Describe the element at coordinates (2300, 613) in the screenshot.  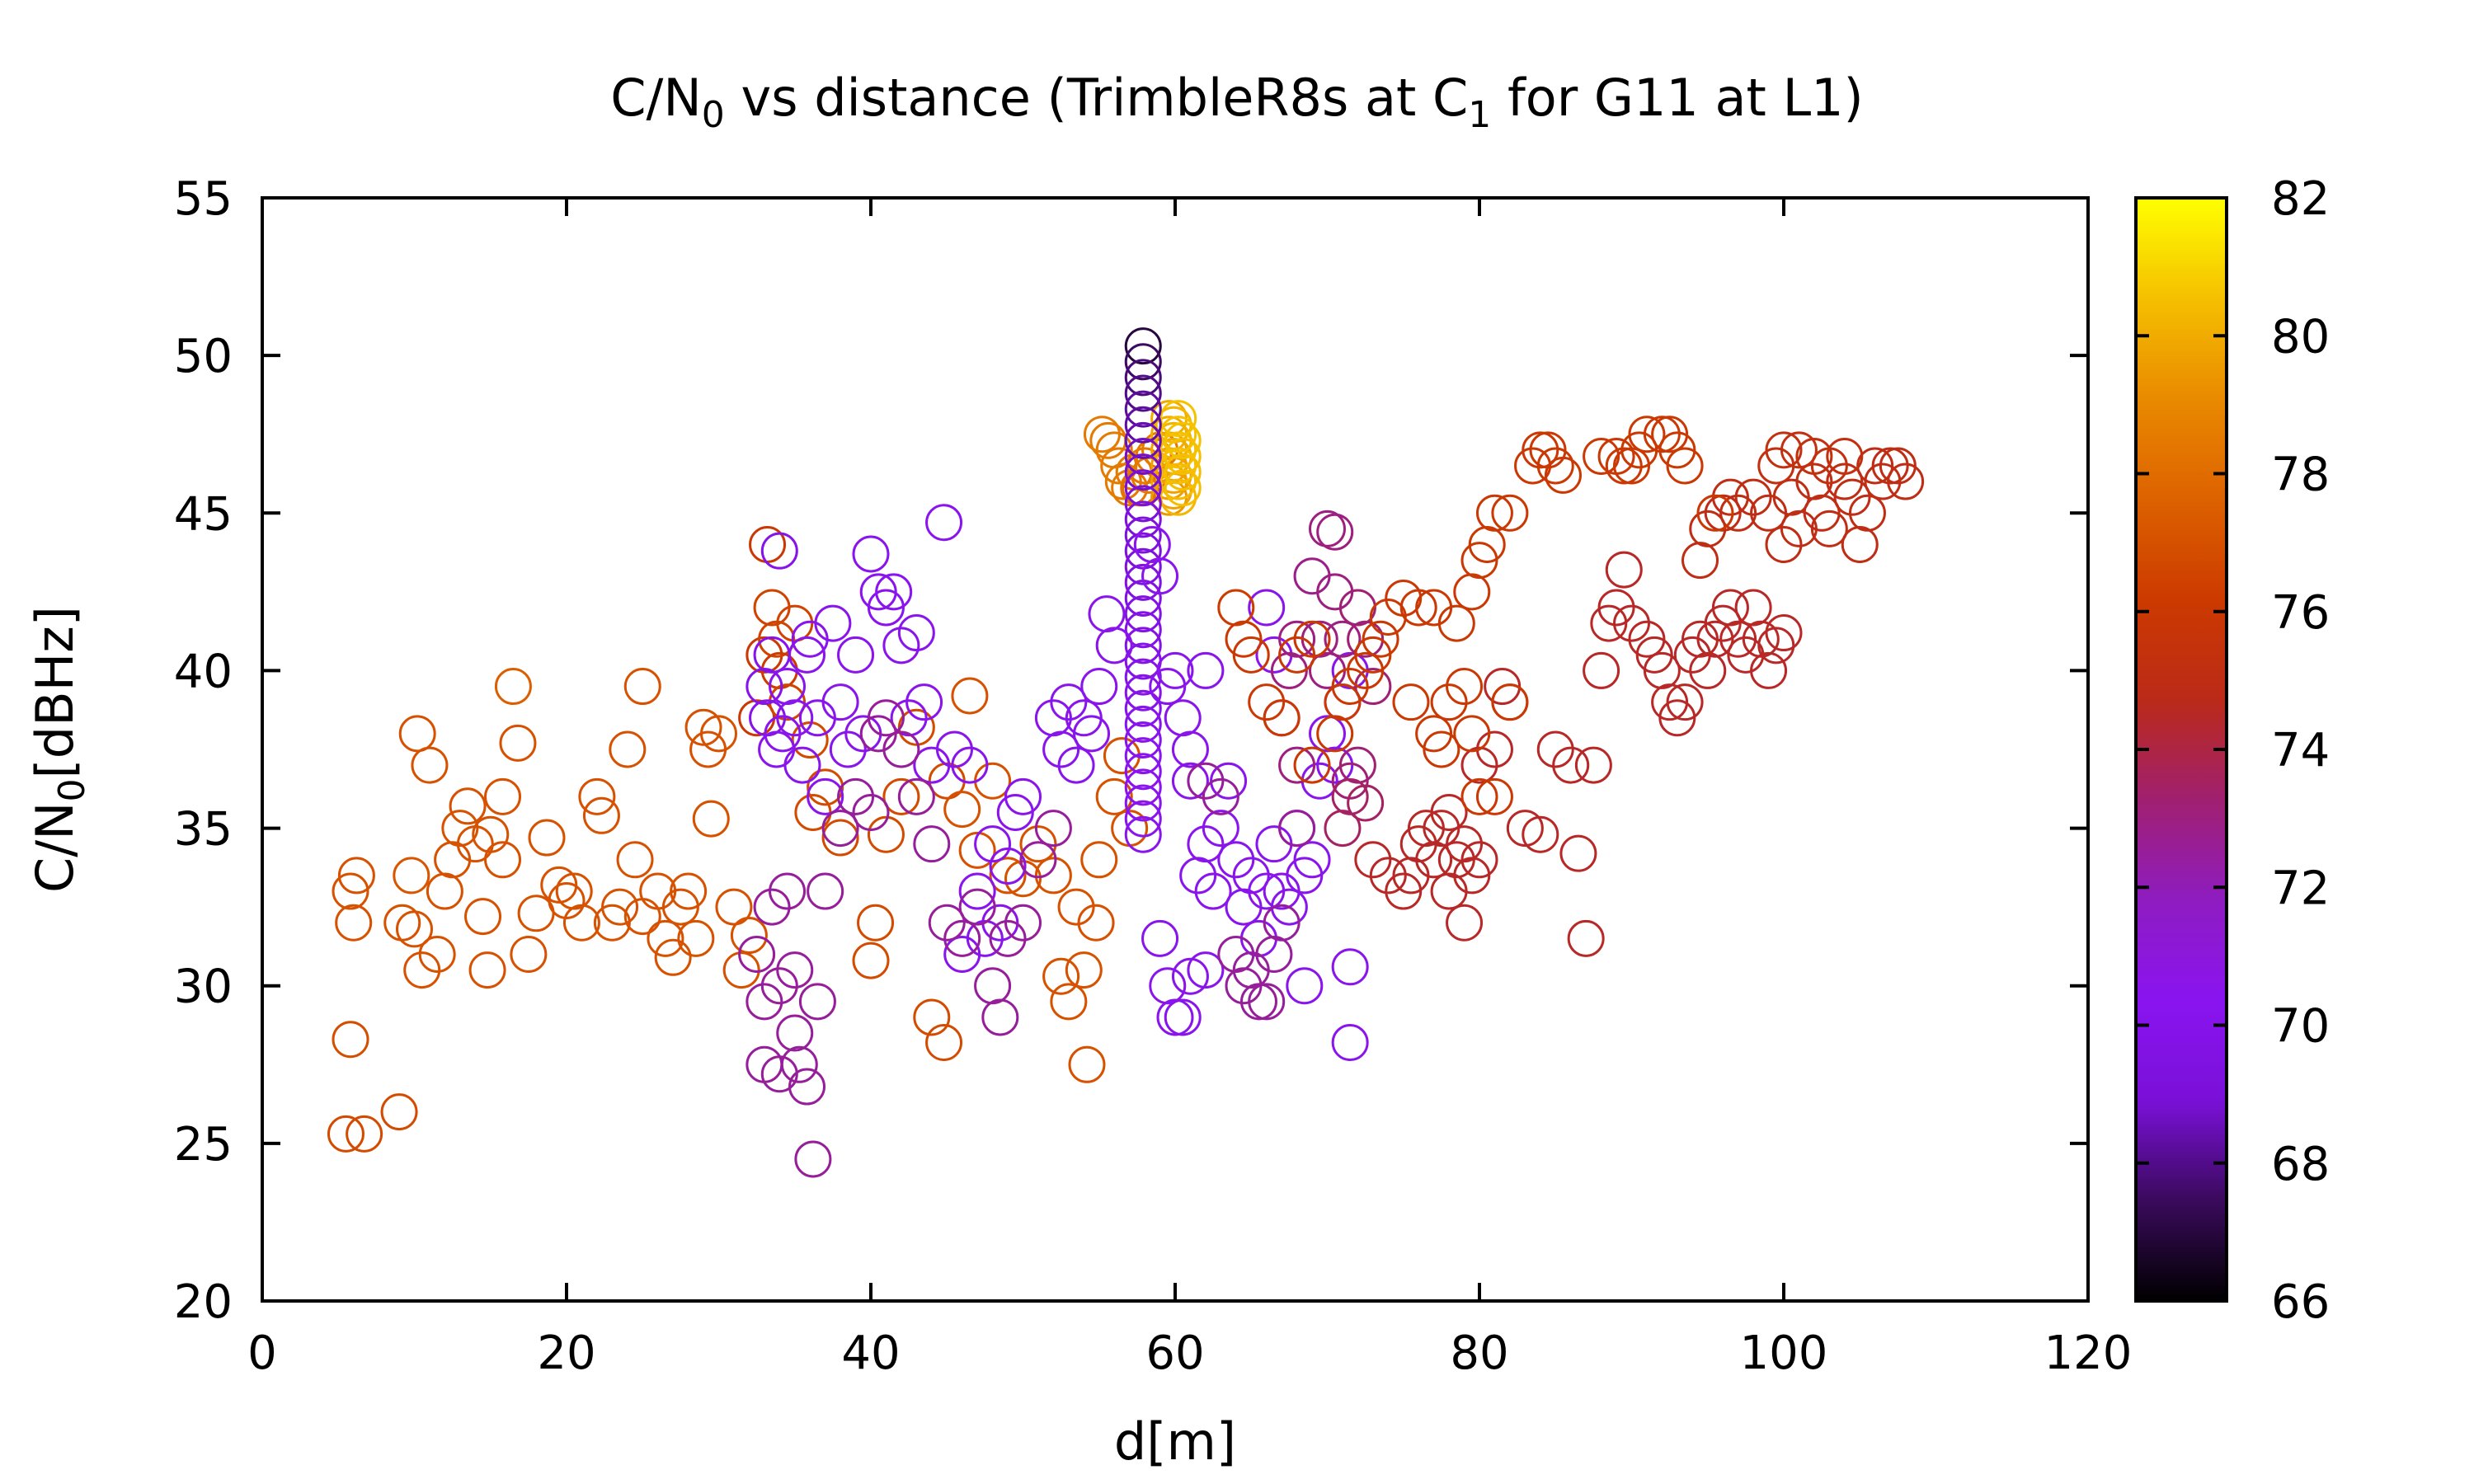
I see `colorbar-tick-label: 76` at that location.